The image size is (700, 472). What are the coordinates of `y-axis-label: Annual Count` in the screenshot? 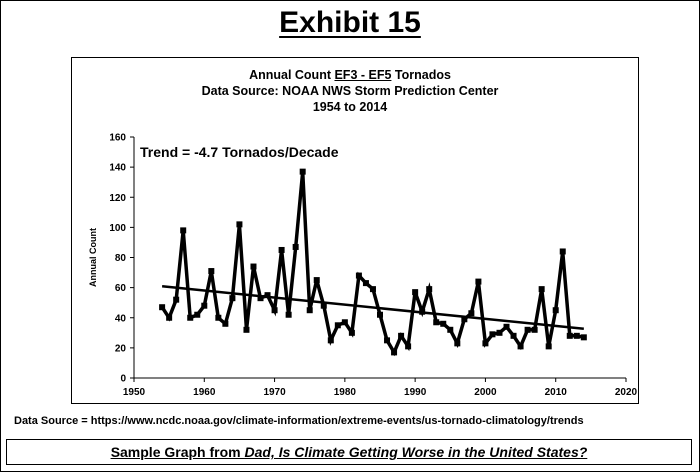 It's located at (93, 257).